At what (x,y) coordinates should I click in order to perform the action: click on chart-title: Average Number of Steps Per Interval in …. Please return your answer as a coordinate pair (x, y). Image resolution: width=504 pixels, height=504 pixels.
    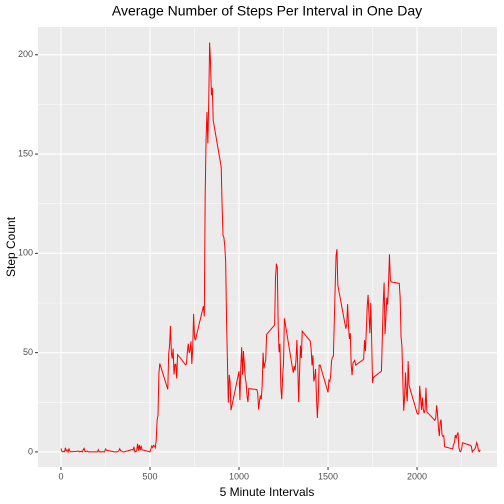
    Looking at the image, I should click on (267, 11).